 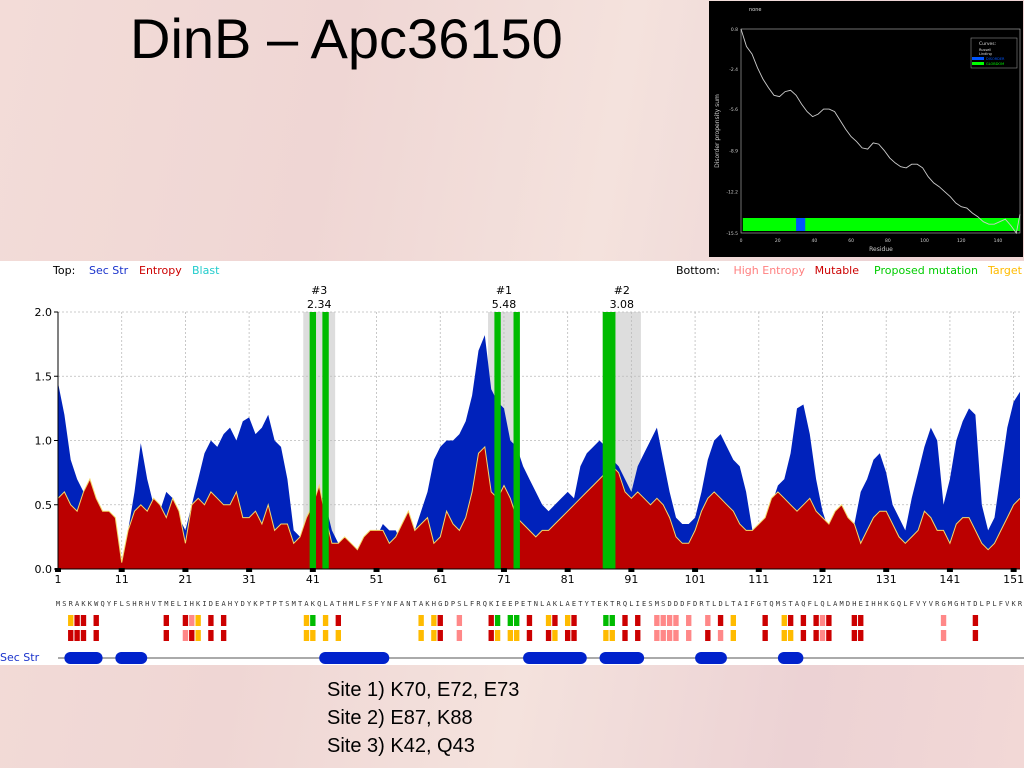 I want to click on inset-russell-line, so click(x=880, y=131).